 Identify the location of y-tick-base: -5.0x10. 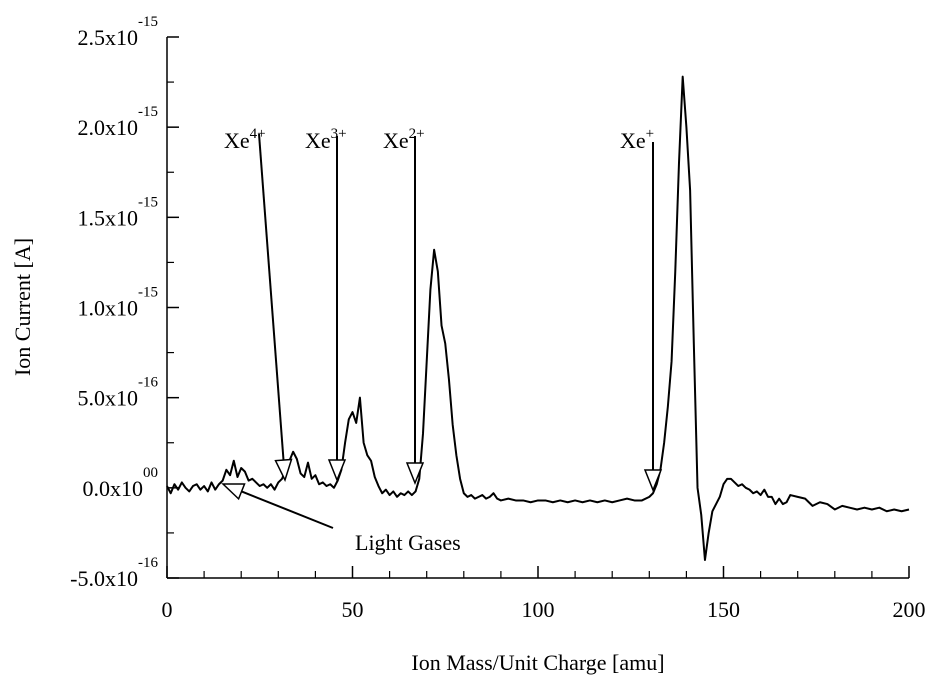
(104, 578).